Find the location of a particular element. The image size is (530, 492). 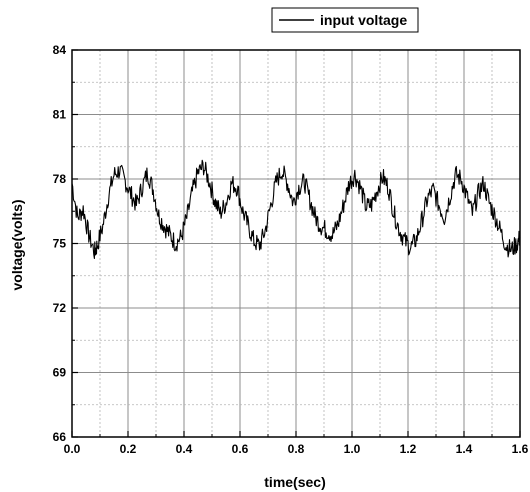

x-tick-label: 0.8 is located at coordinates (296, 449).